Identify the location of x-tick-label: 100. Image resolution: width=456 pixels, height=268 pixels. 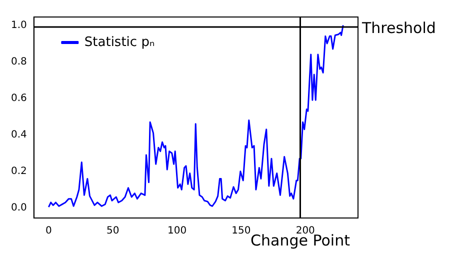
(177, 231).